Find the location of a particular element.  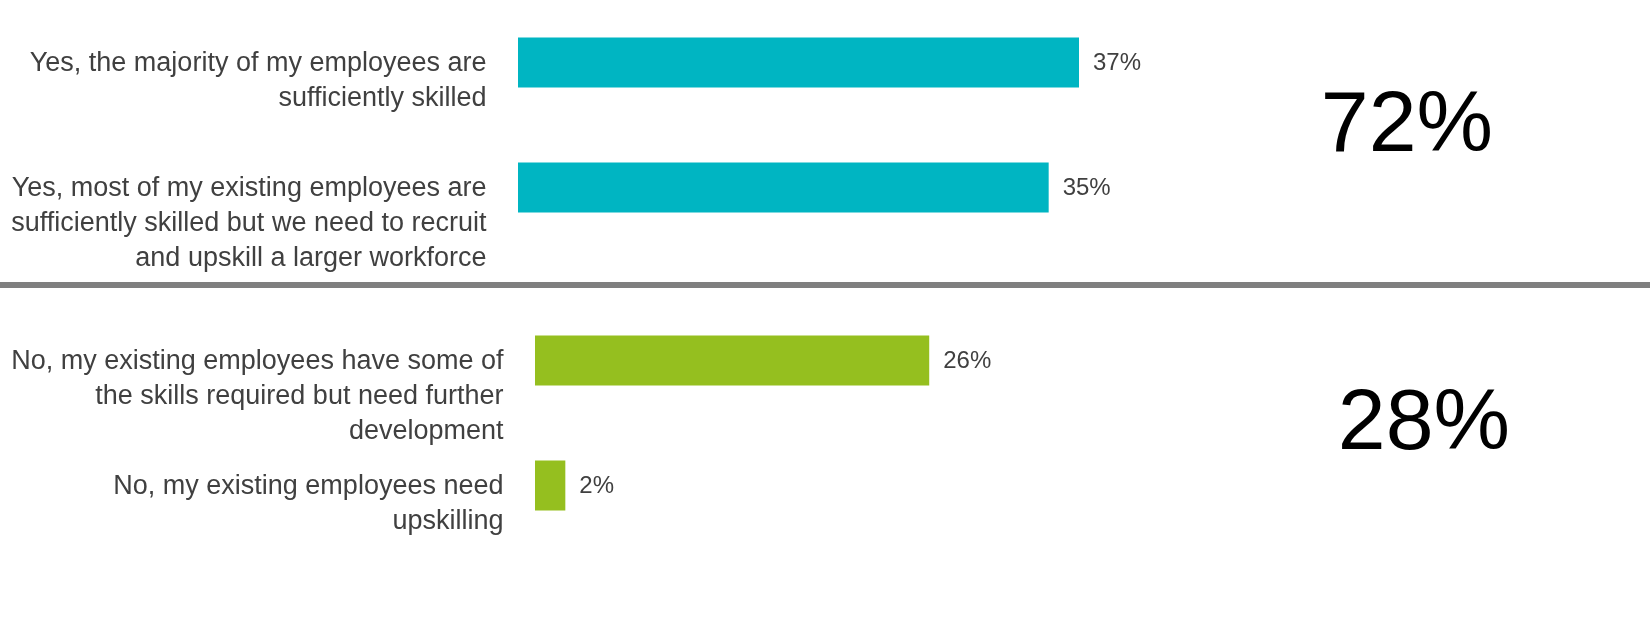

y-tick-label: No, my existing employees need upskilling is located at coordinates (308, 502).